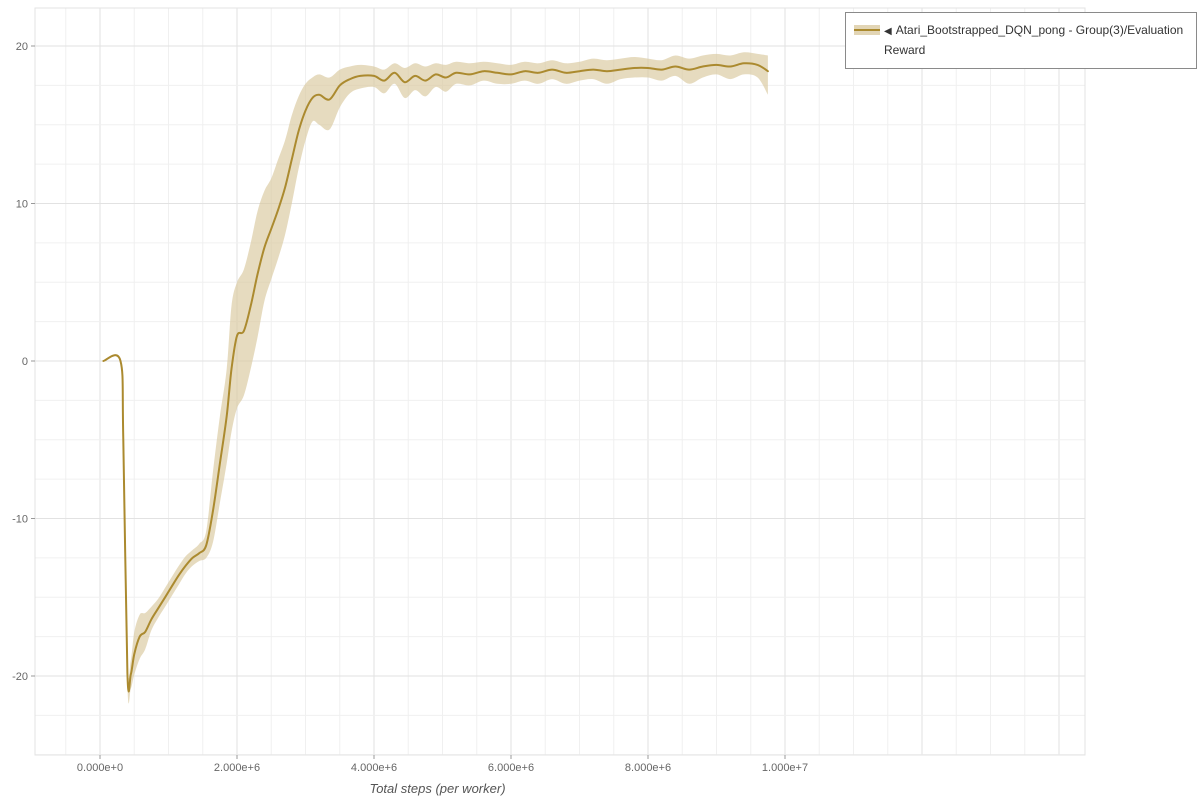 The width and height of the screenshot is (1200, 800). What do you see at coordinates (22, 205) in the screenshot?
I see `y-tick-label: 10` at bounding box center [22, 205].